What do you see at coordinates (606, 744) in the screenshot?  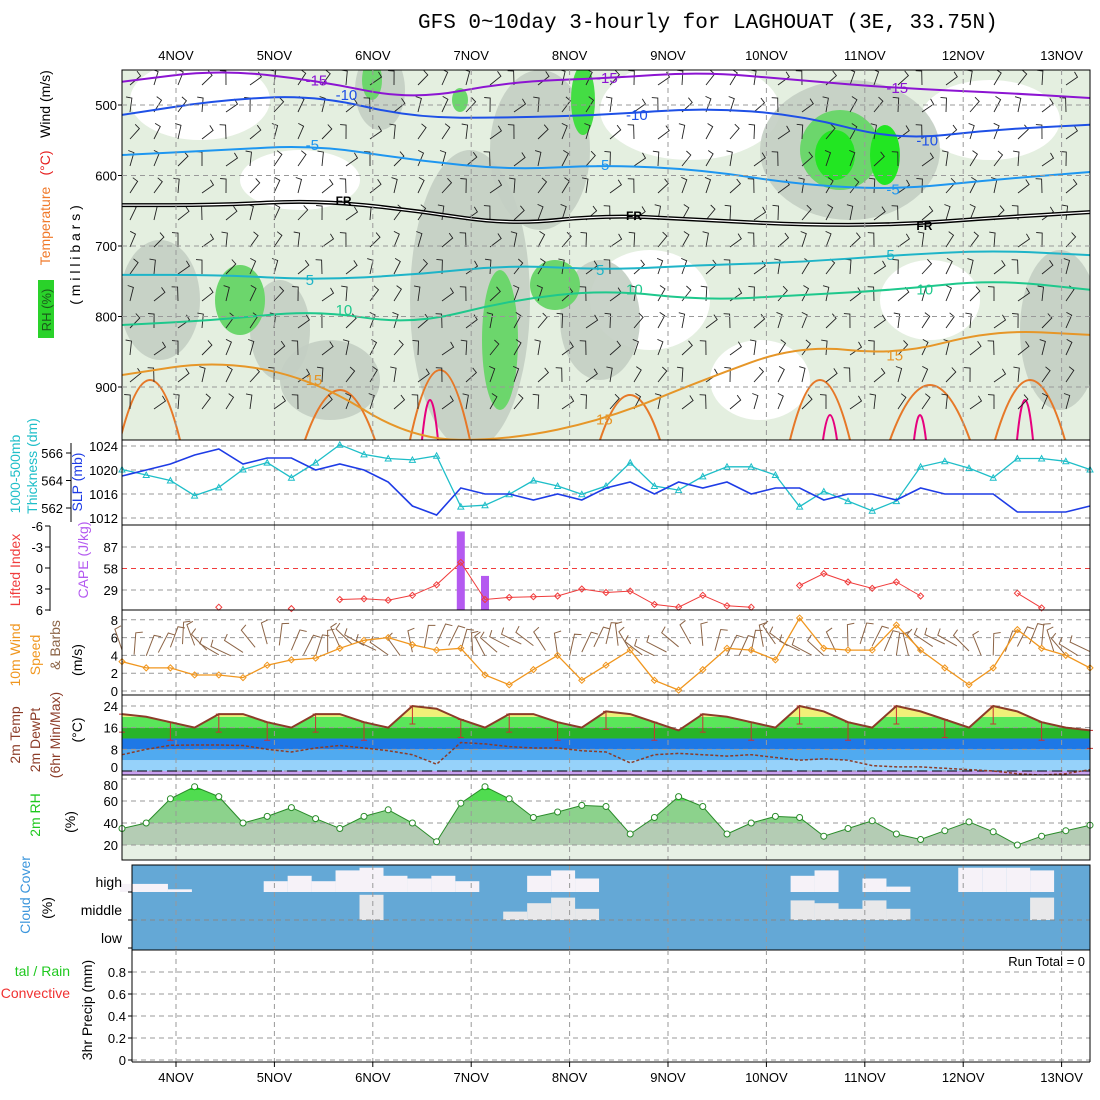 I see `temperature-band` at bounding box center [606, 744].